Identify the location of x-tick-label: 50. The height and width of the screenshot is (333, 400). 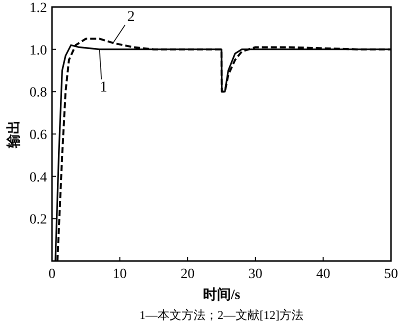
(391, 274).